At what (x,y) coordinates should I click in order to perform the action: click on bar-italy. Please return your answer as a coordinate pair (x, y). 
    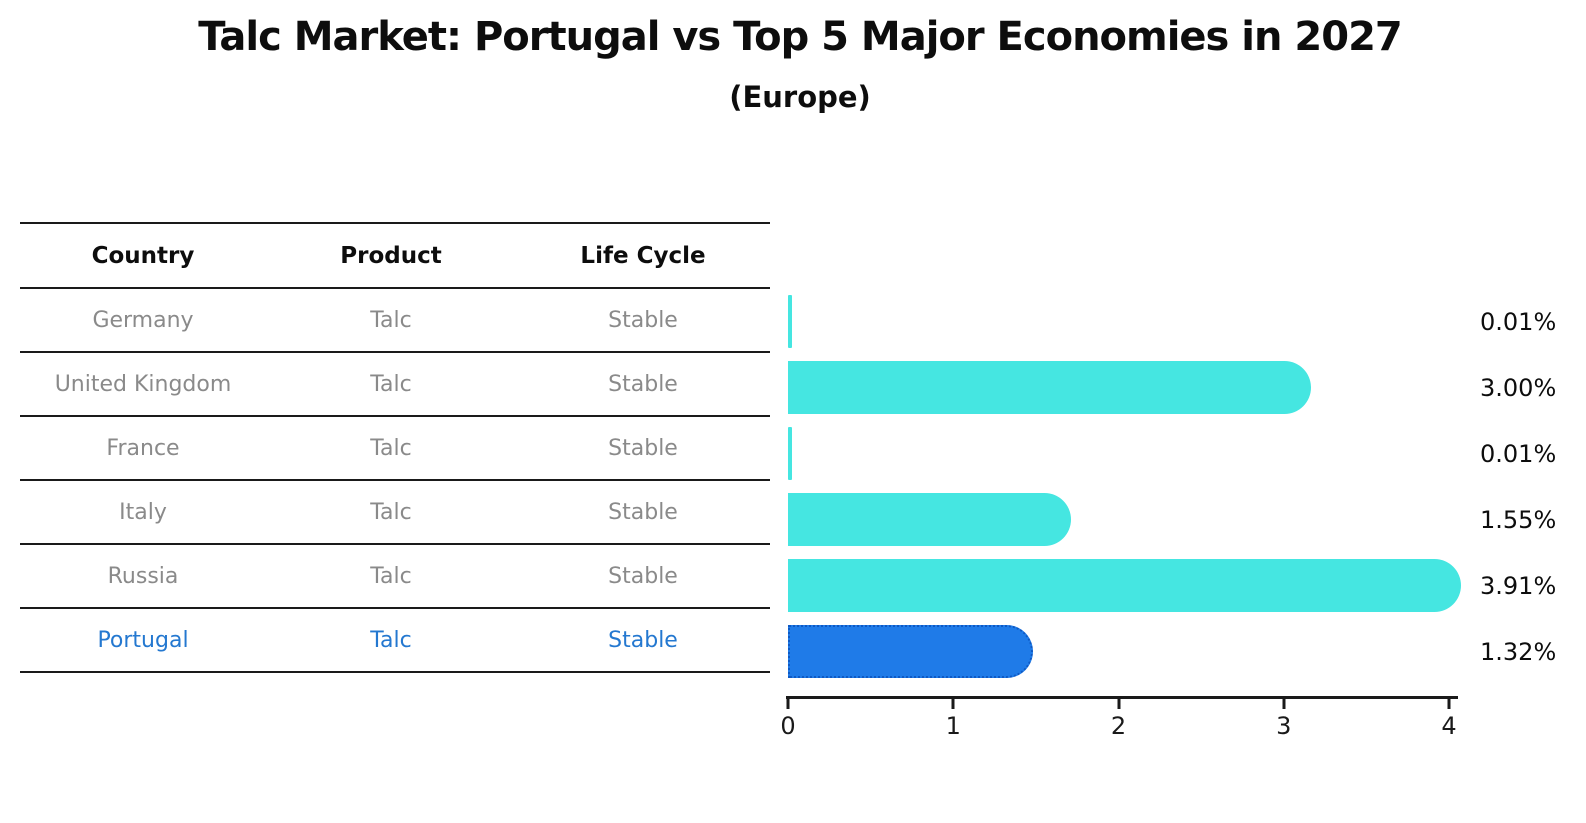
    Looking at the image, I should click on (930, 519).